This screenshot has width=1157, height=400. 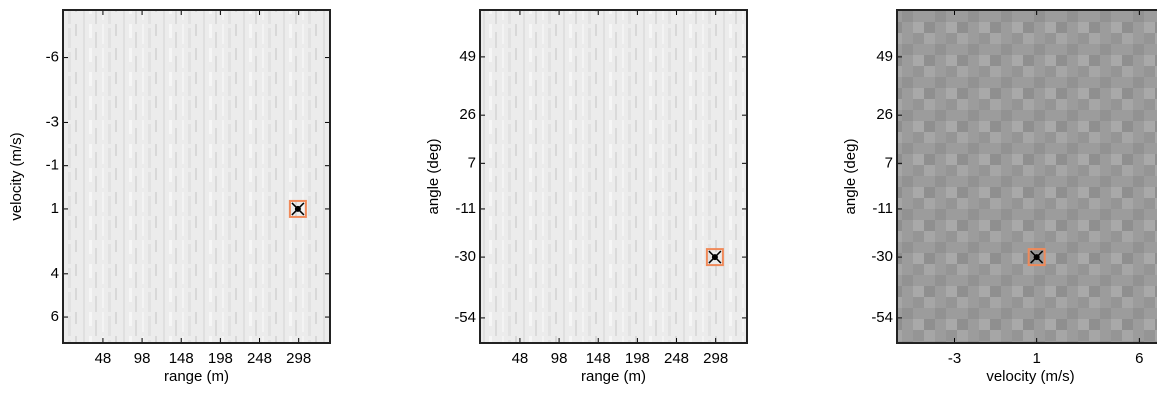 I want to click on y-tick-label: 4, so click(x=55, y=273).